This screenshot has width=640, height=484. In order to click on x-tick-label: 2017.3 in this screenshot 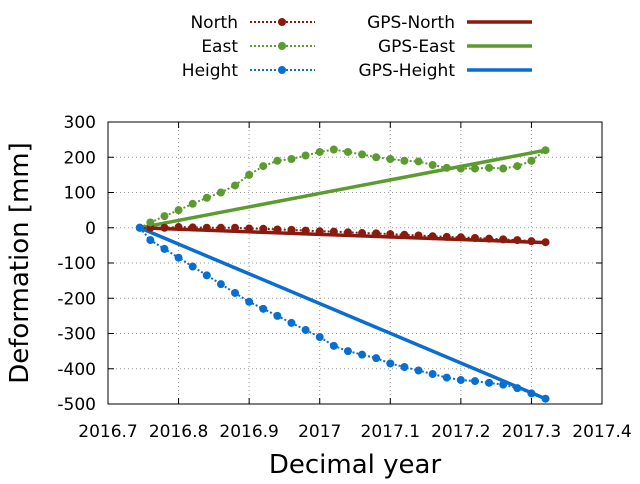, I will do `click(531, 432)`.